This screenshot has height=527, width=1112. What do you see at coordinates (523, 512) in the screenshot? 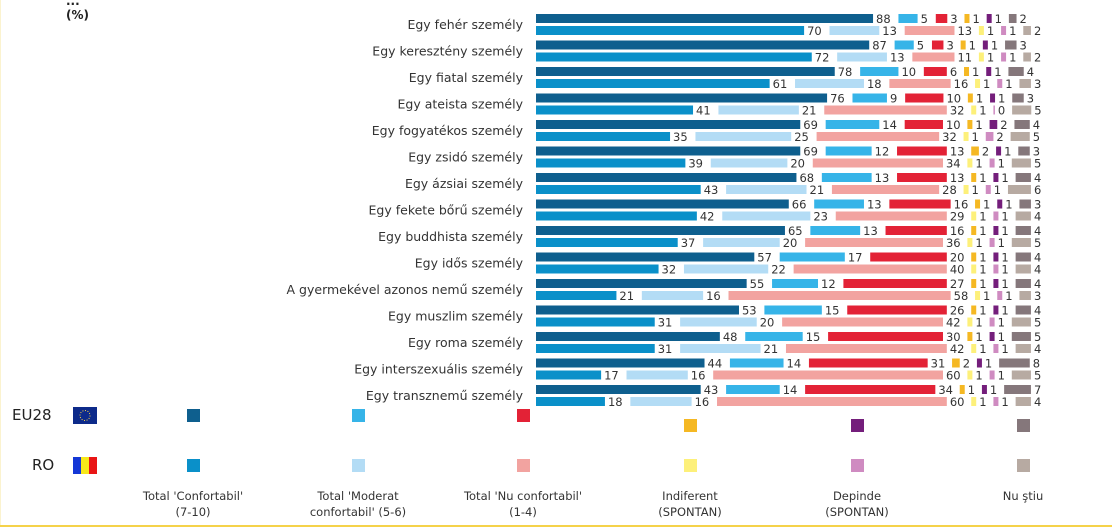
I see `legend-label-line2: (1-4)` at bounding box center [523, 512].